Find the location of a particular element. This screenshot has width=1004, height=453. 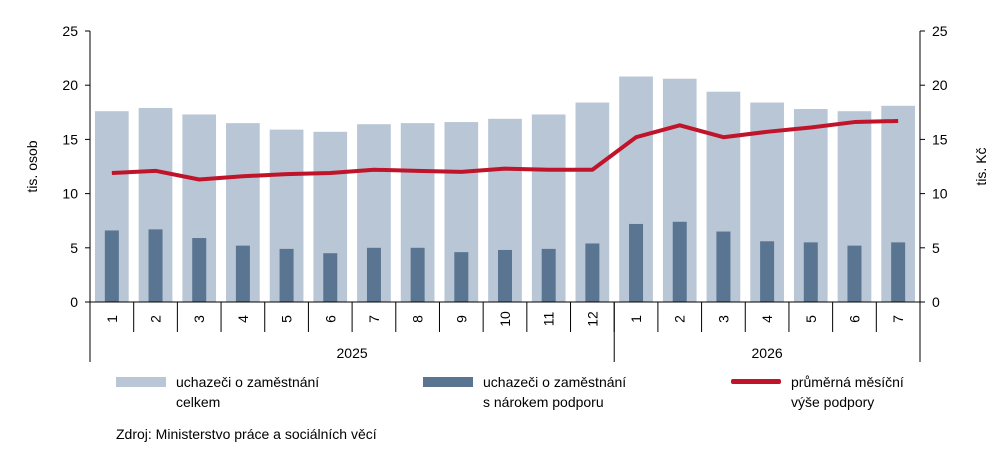

y-tick-label-left: 0 is located at coordinates (74, 302).